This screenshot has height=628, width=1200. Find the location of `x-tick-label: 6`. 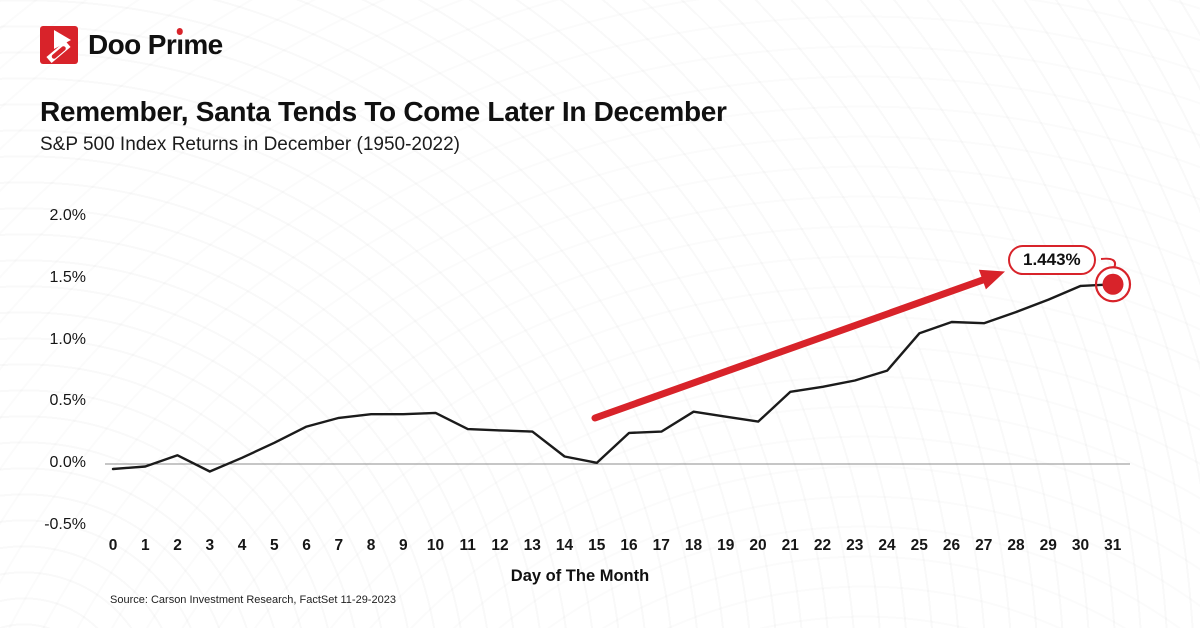

x-tick-label: 6 is located at coordinates (306, 545).